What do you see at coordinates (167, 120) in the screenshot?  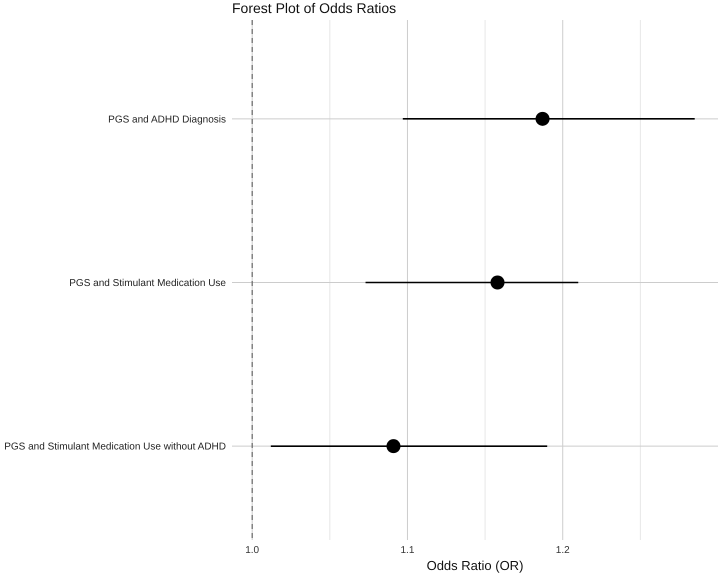 I see `y-tick-label: PGS and ADHD Diagnosis` at bounding box center [167, 120].